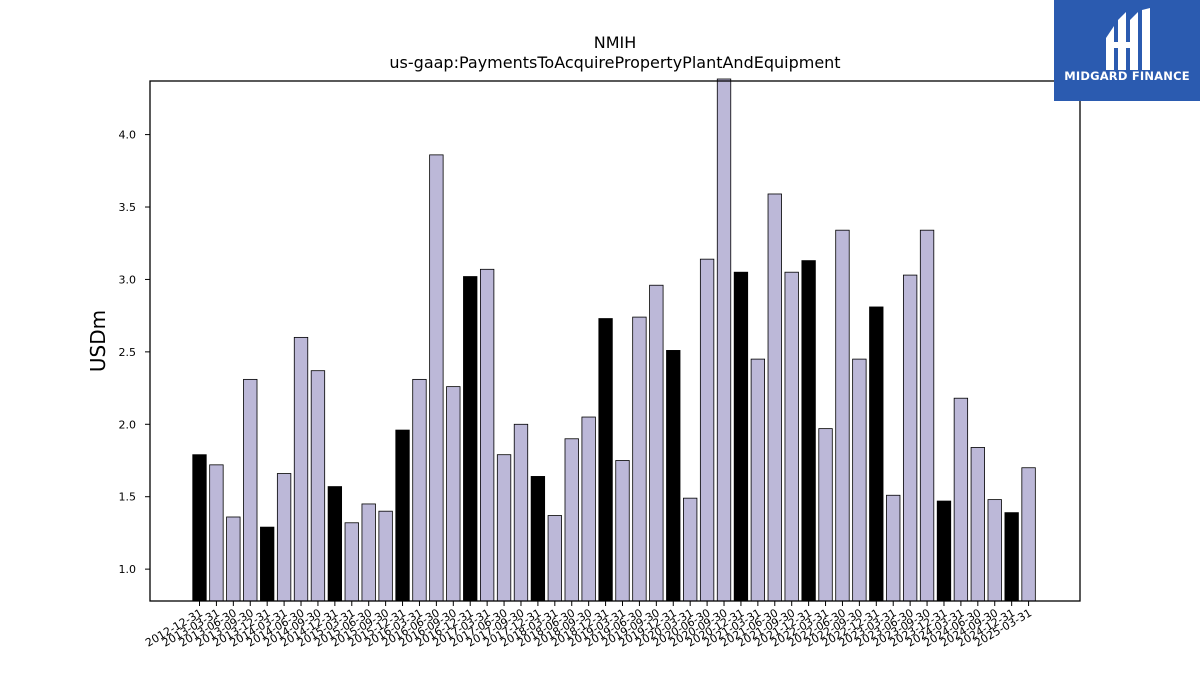 This screenshot has height=675, width=1200. I want to click on y-ticks: 1.0 1.5 2.0 2.5 3.0 3.5 4.0, so click(134, 352).